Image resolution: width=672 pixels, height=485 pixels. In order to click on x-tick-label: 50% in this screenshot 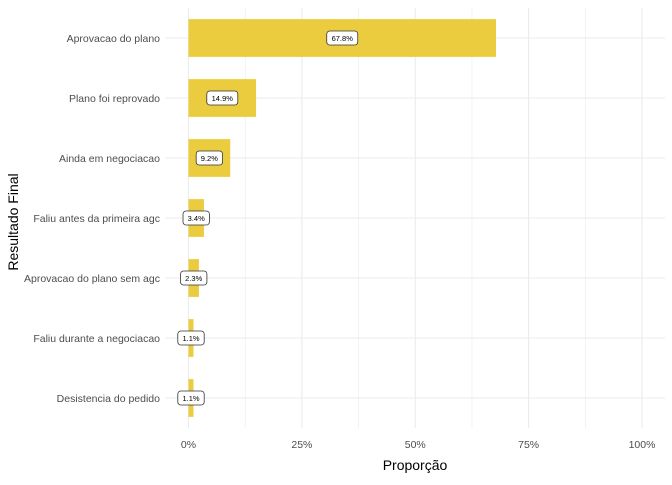, I will do `click(415, 445)`.